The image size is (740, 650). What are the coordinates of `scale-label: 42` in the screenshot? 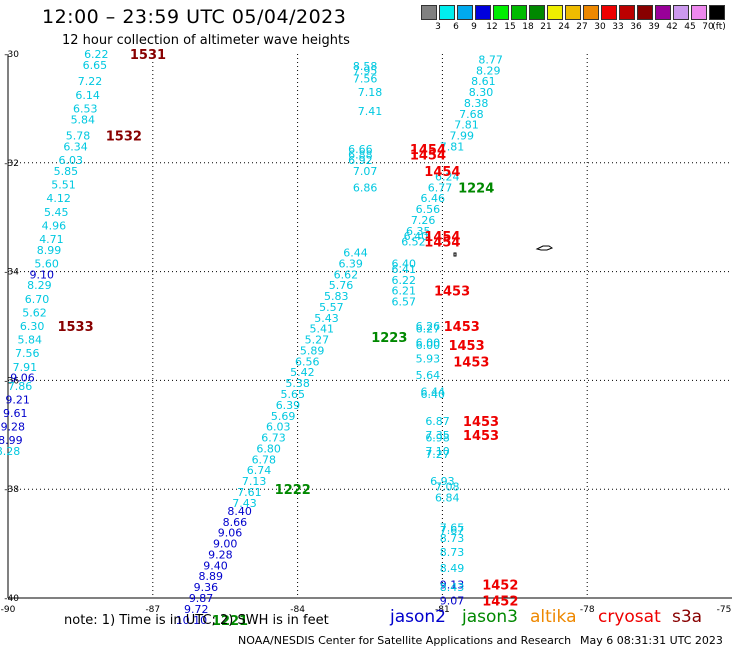 It's located at (672, 27).